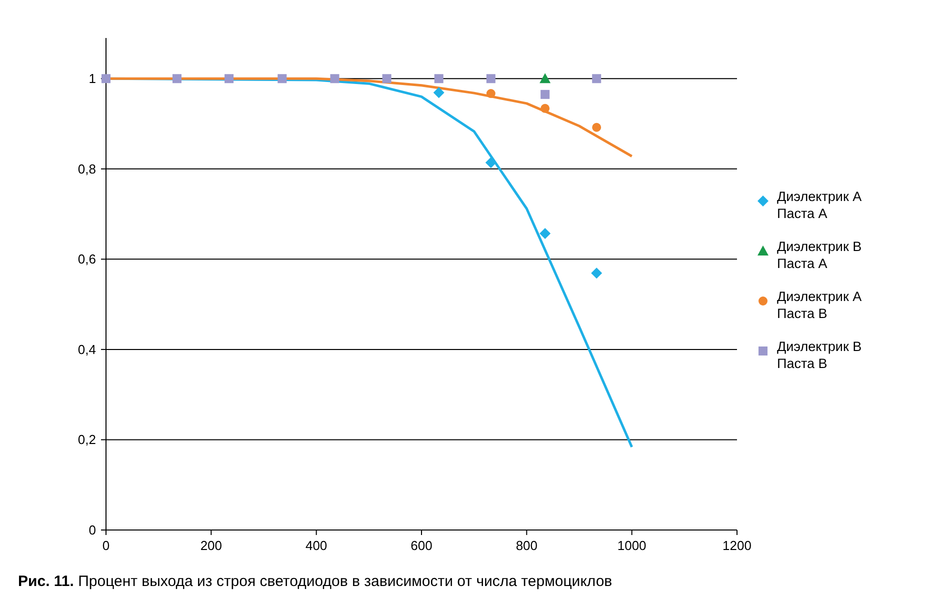  Describe the element at coordinates (819, 355) in the screenshot. I see `legend-label: Диэлектрик B Паста B` at that location.